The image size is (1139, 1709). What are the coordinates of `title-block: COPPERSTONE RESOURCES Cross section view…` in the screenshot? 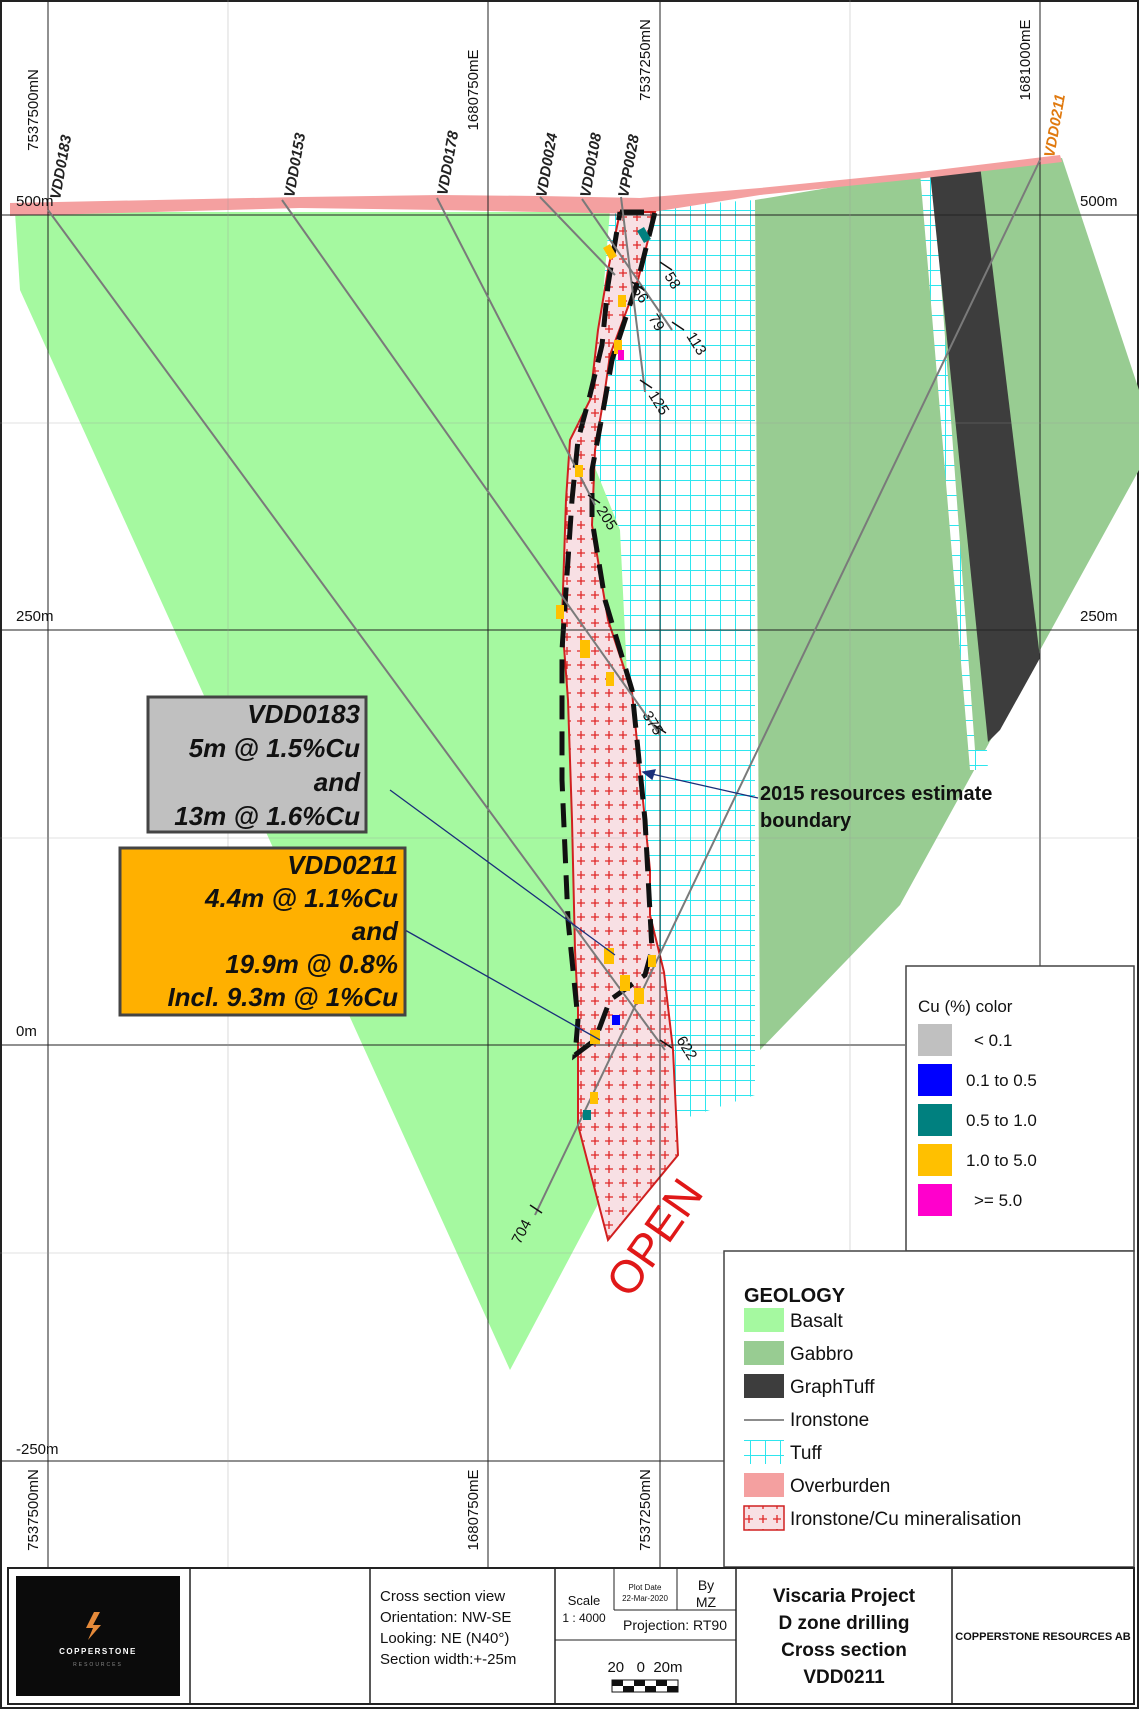 It's located at (571, 1636).